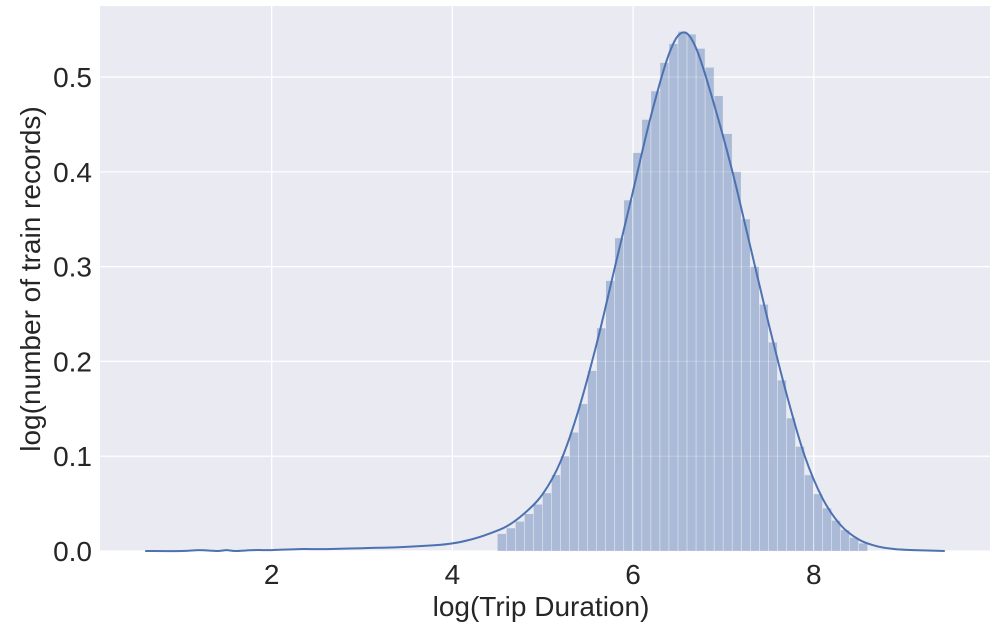 The width and height of the screenshot is (998, 633). What do you see at coordinates (633, 574) in the screenshot?
I see `x-tick-label: 6` at bounding box center [633, 574].